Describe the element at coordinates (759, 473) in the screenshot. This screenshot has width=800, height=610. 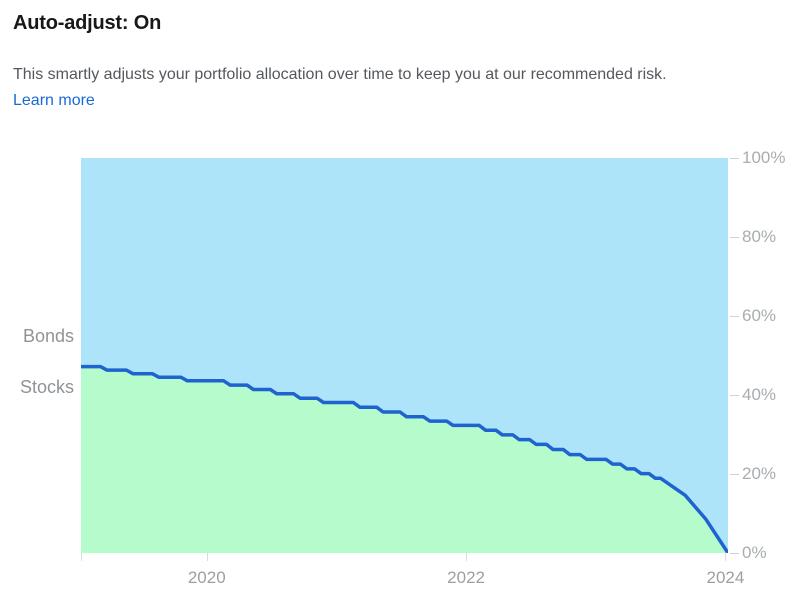
I see `y-tick-label: 20%` at that location.